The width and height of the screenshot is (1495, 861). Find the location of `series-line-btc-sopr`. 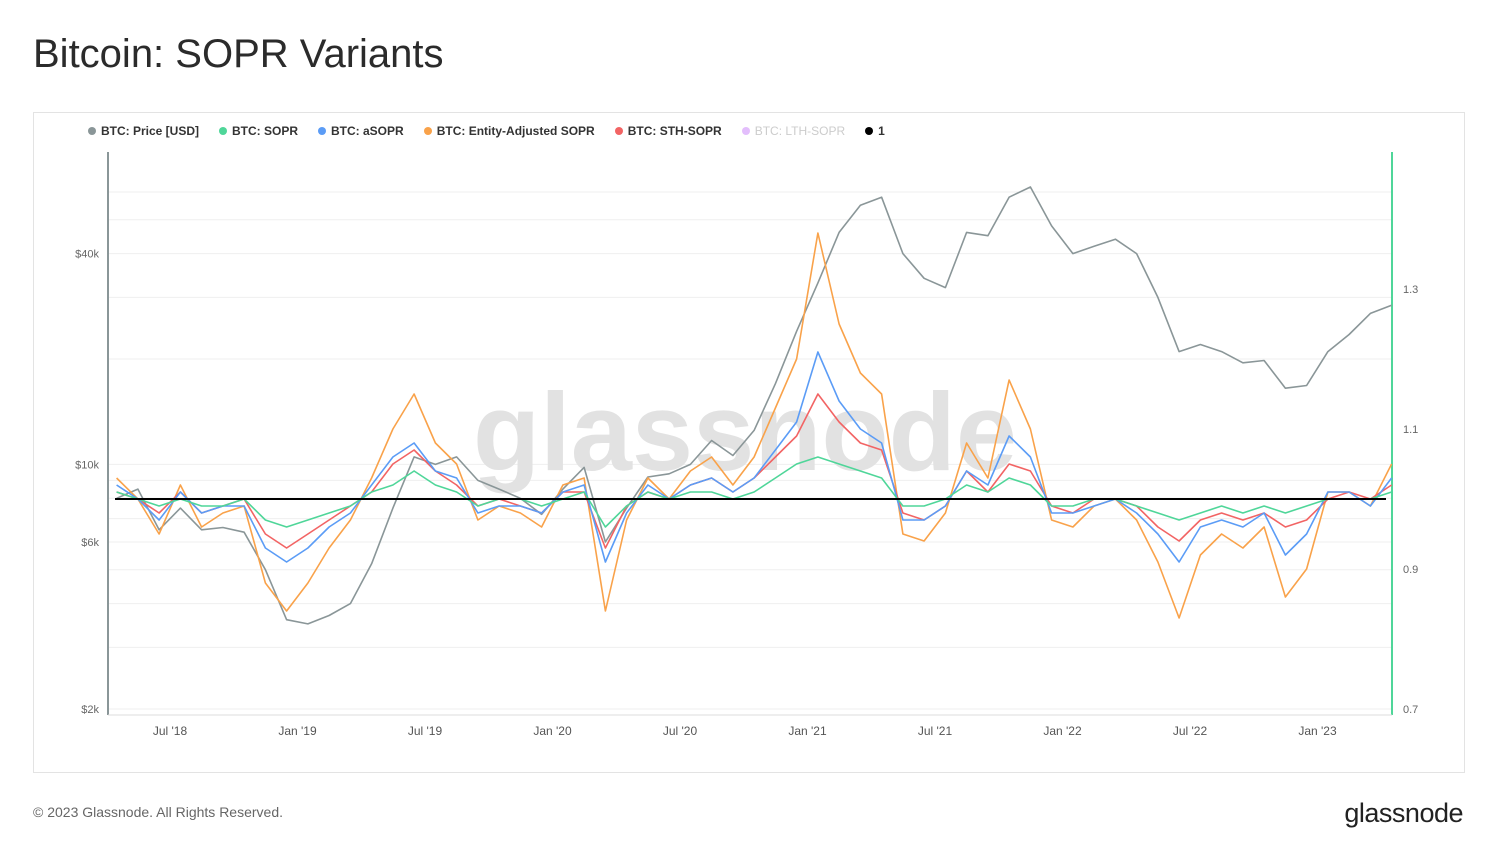

series-line-btc-sopr is located at coordinates (754, 492).